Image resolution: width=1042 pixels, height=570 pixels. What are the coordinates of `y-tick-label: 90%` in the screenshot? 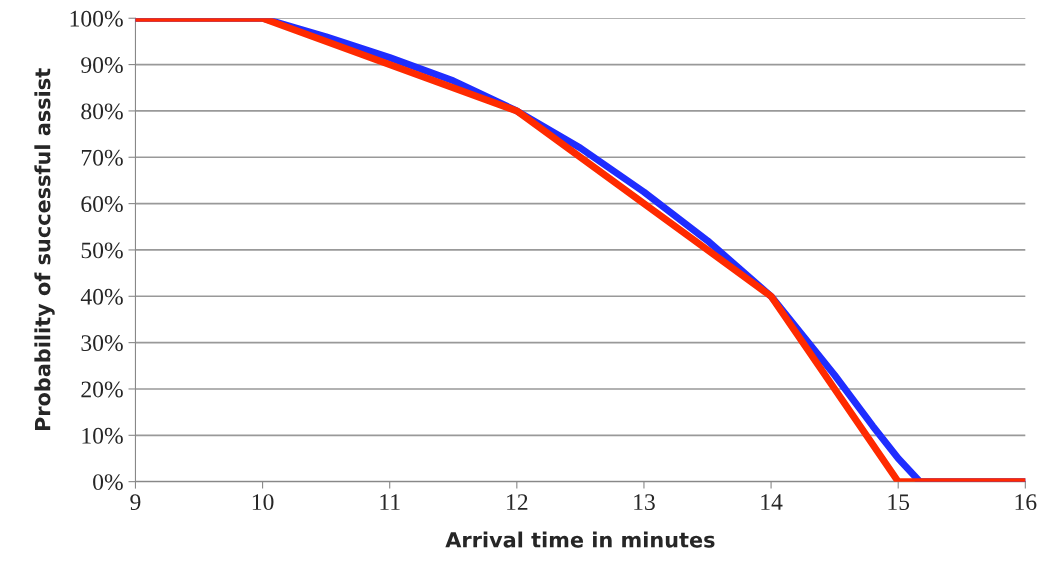 It's located at (102, 65).